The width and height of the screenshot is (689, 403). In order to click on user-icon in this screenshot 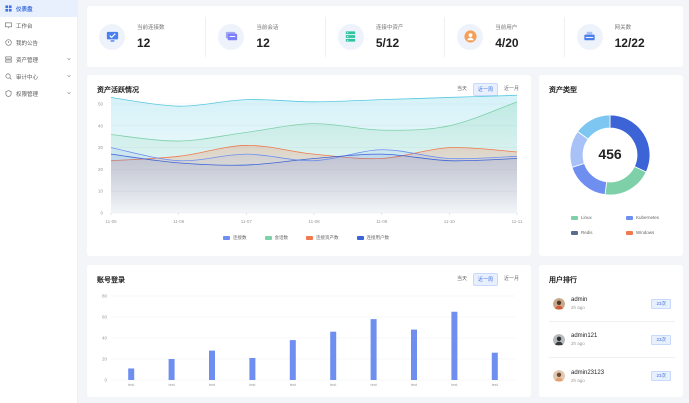, I will do `click(470, 36)`.